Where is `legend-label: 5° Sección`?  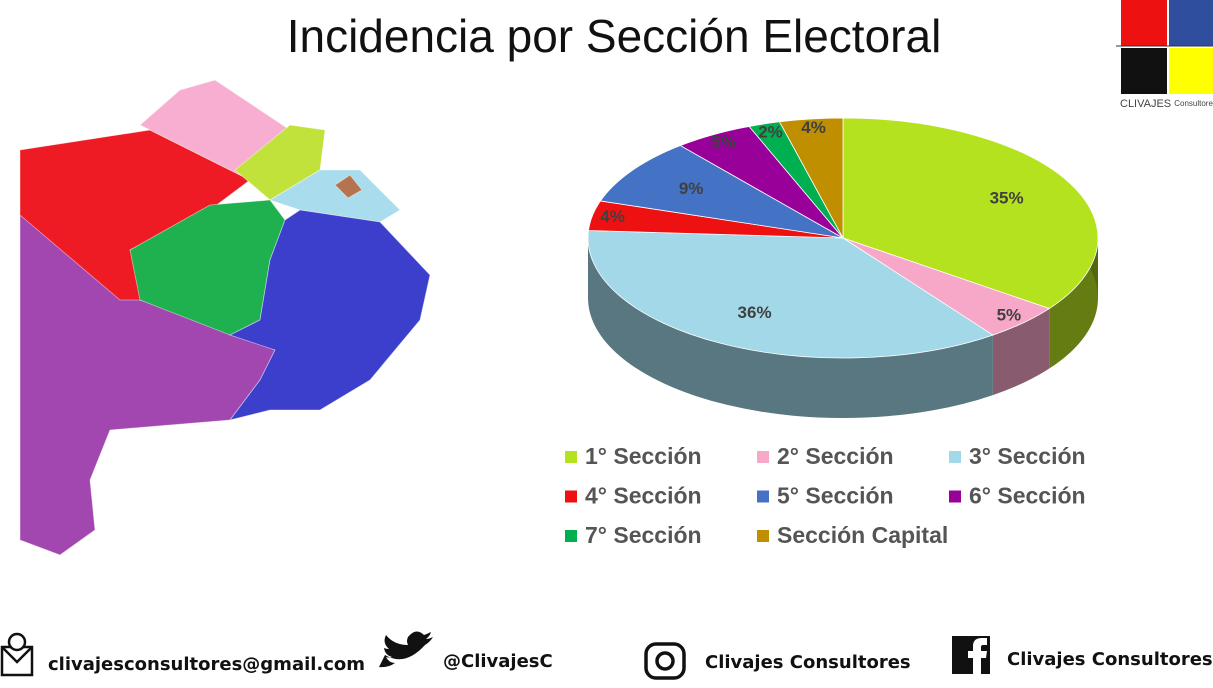
legend-label: 5° Sección is located at coordinates (835, 496).